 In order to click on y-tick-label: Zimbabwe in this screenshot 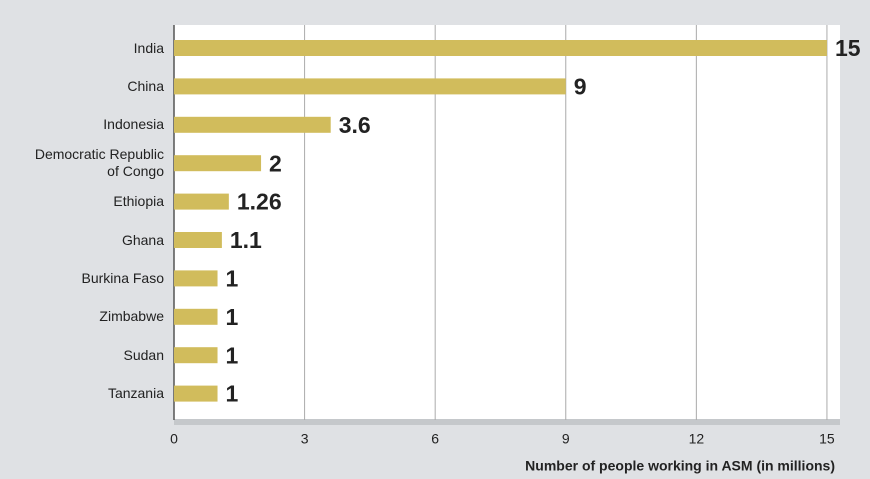, I will do `click(131, 316)`.